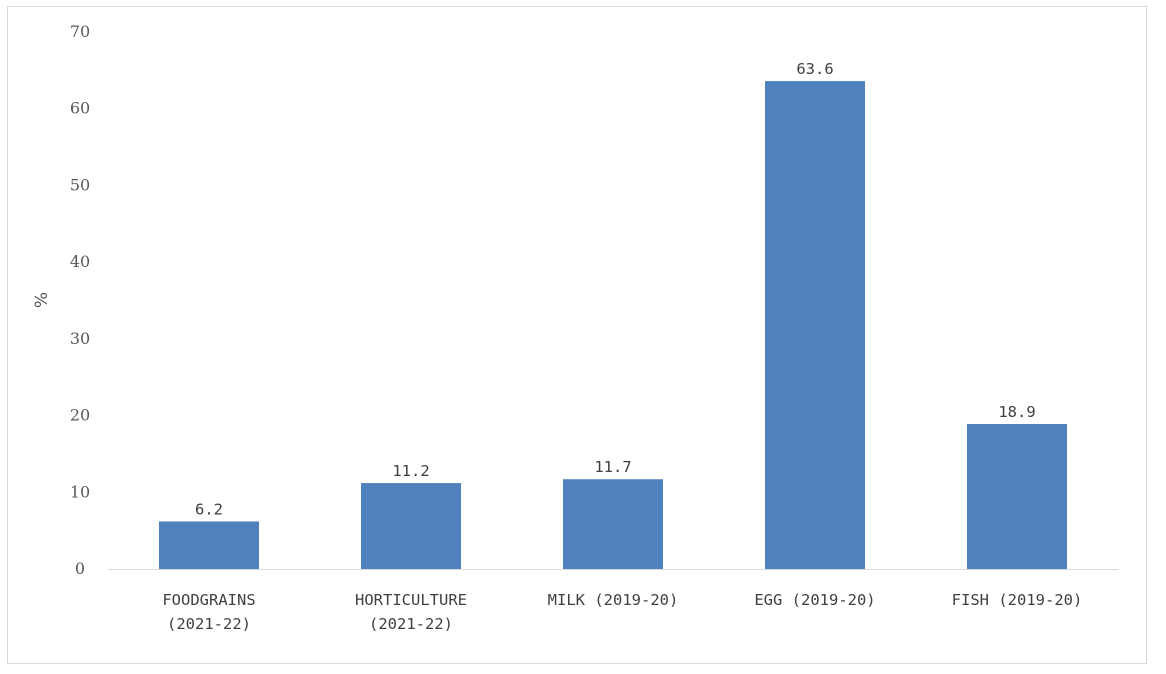 The image size is (1166, 674). I want to click on y-tick-label: 40, so click(80, 261).